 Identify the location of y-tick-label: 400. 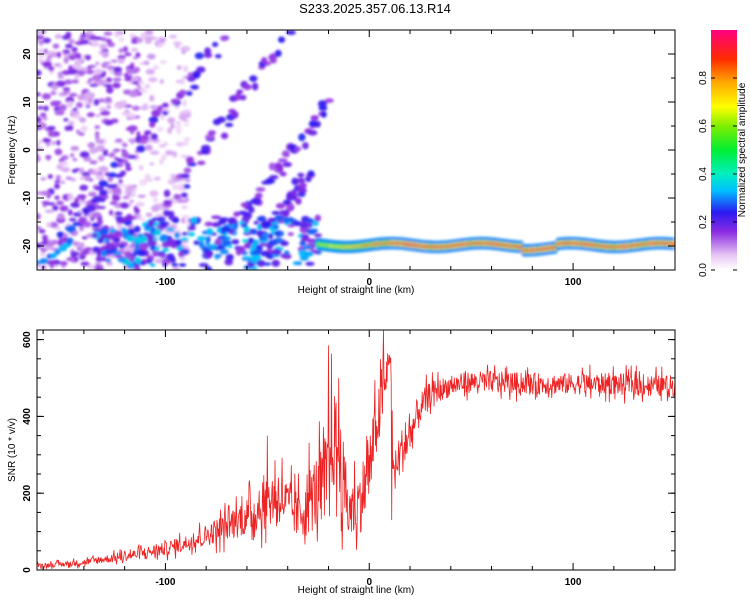
(27, 416).